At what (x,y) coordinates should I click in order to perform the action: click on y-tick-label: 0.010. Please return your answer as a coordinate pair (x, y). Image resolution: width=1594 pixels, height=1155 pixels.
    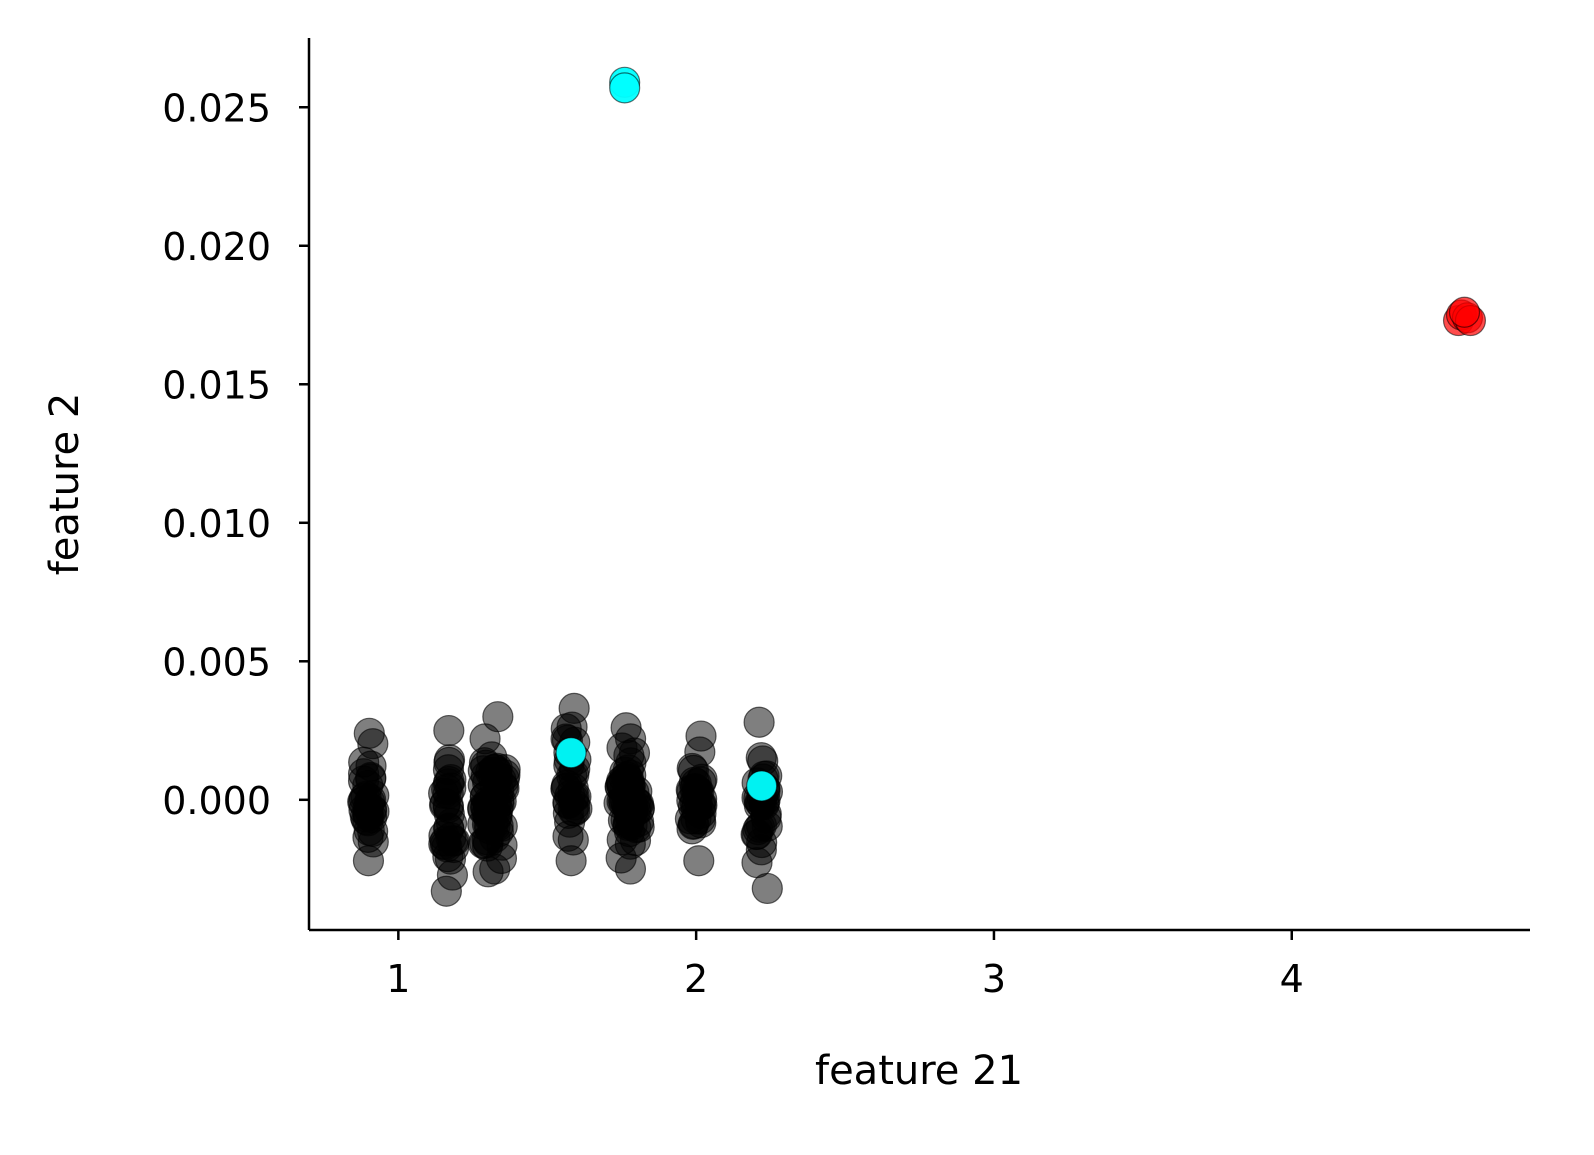
    Looking at the image, I should click on (216, 524).